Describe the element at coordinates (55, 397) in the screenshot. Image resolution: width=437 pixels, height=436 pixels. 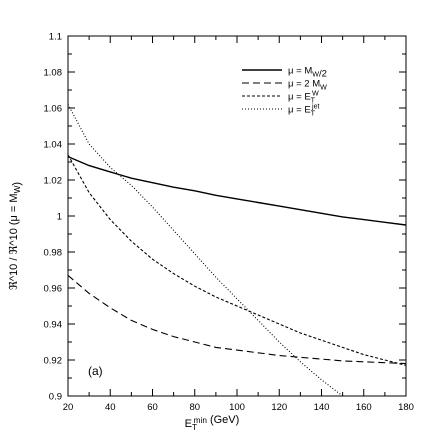
I see `y-tick-label: 0.9` at that location.